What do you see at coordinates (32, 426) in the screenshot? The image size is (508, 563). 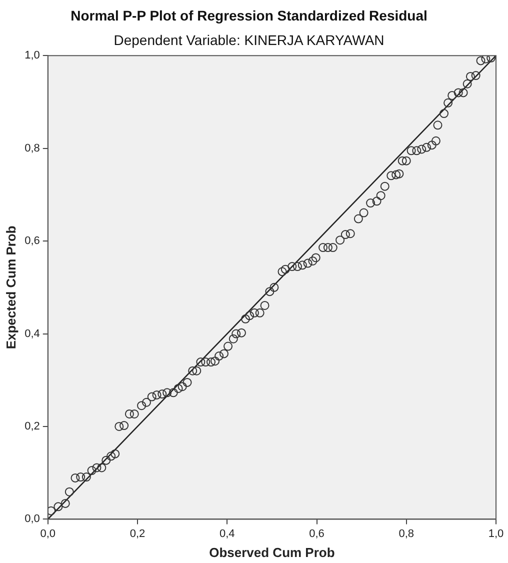 I see `y-tick-label: 0,2` at bounding box center [32, 426].